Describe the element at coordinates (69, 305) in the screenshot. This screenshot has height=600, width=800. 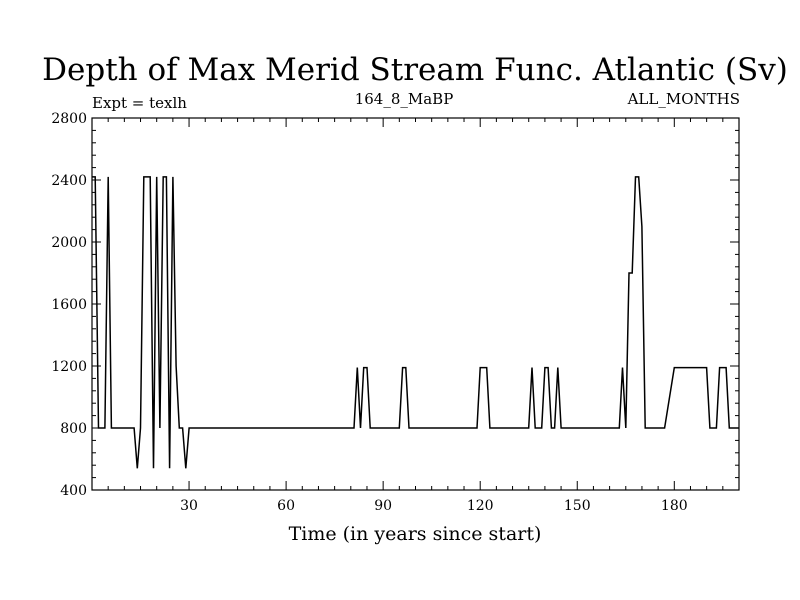
I see `y-tick-label: 1600` at that location.